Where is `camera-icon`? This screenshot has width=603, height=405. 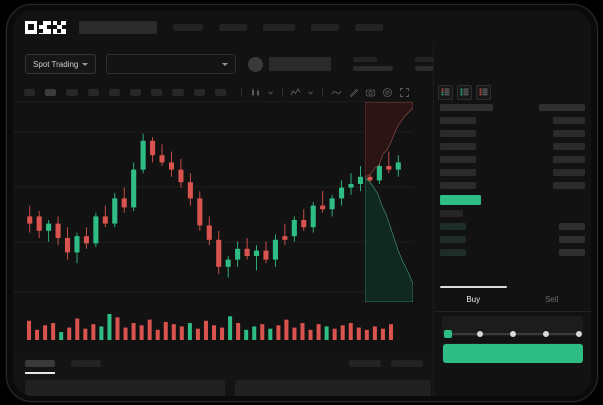
camera-icon is located at coordinates (370, 92).